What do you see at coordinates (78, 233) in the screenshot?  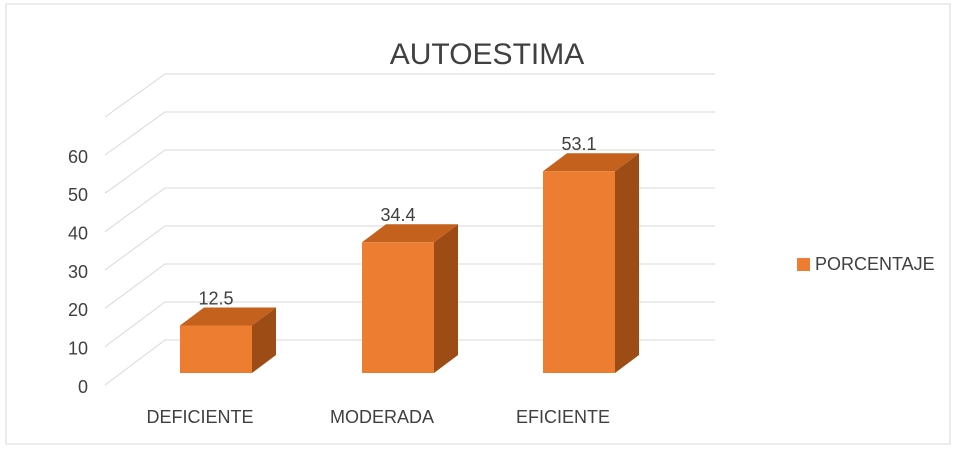 I see `y-tick-label: 40` at bounding box center [78, 233].